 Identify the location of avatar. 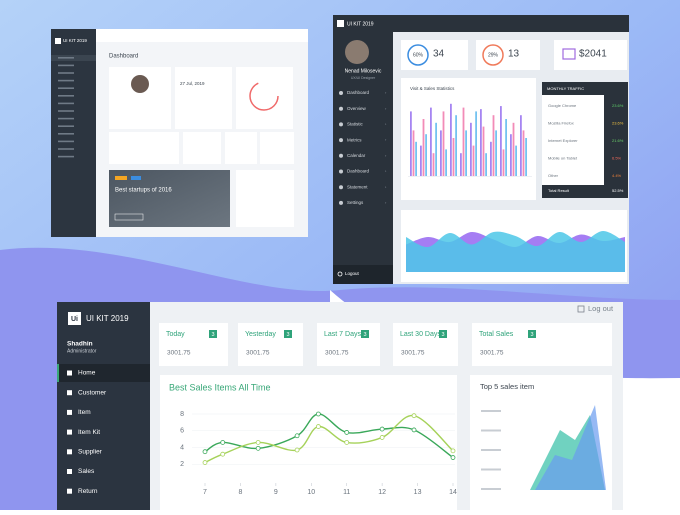
(357, 52).